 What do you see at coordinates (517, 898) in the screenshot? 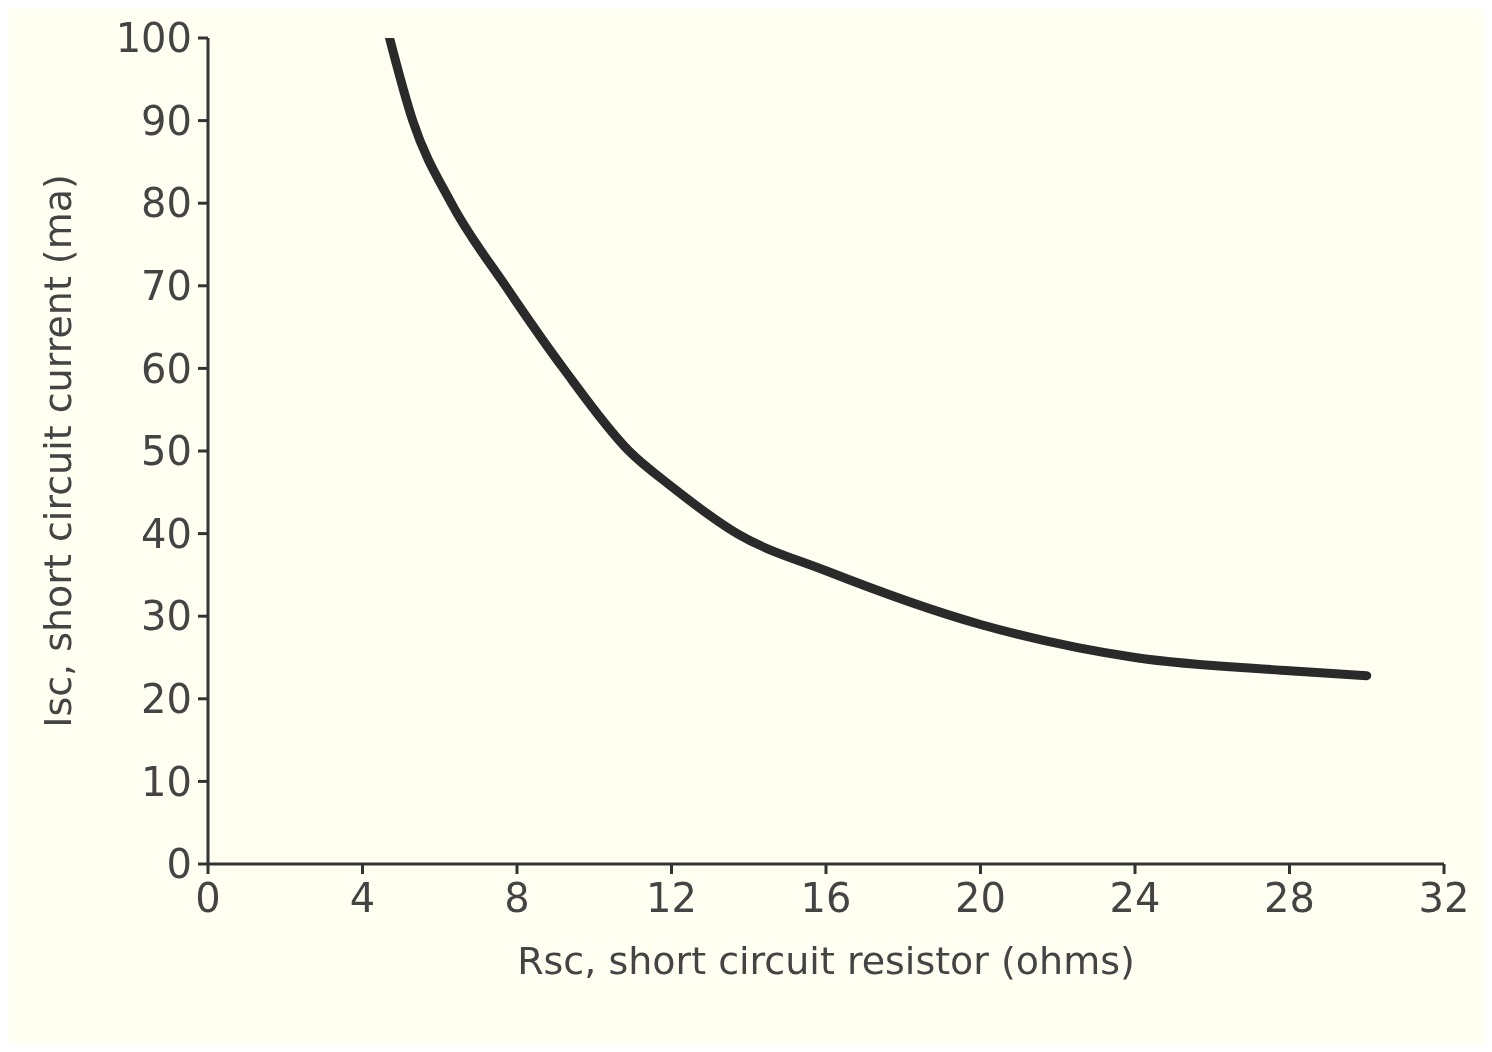
I see `x-tick-label: 8` at bounding box center [517, 898].